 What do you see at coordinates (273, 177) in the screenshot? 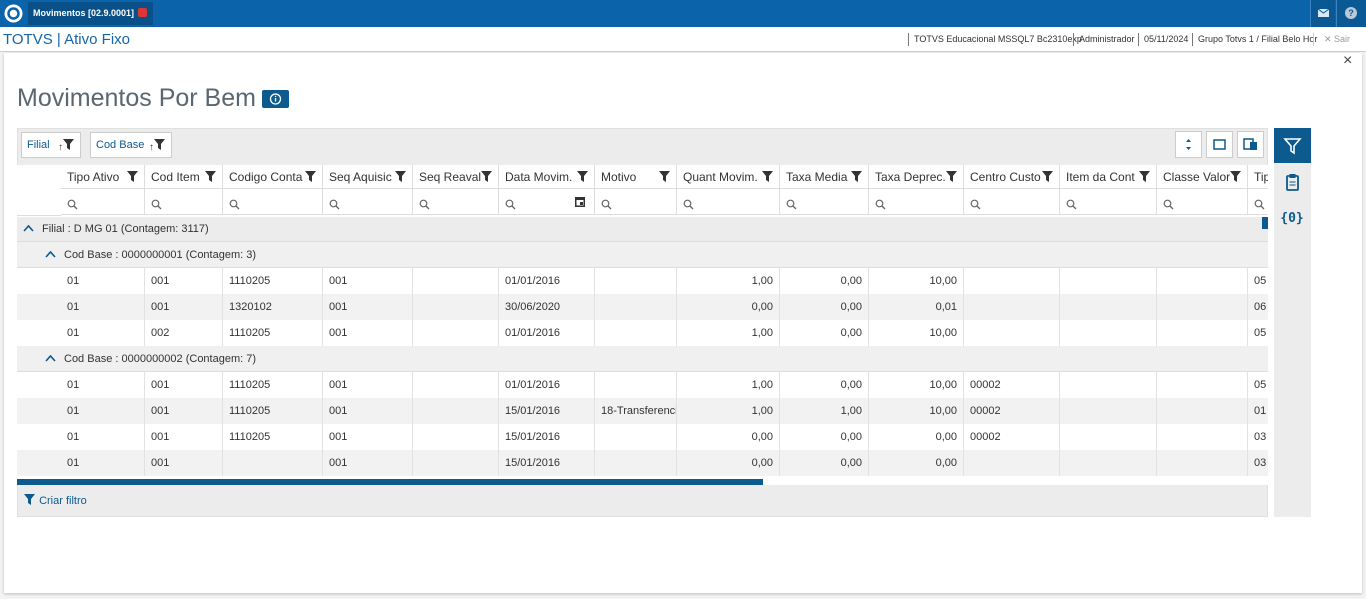
I see `column-header: Codigo Conta` at bounding box center [273, 177].